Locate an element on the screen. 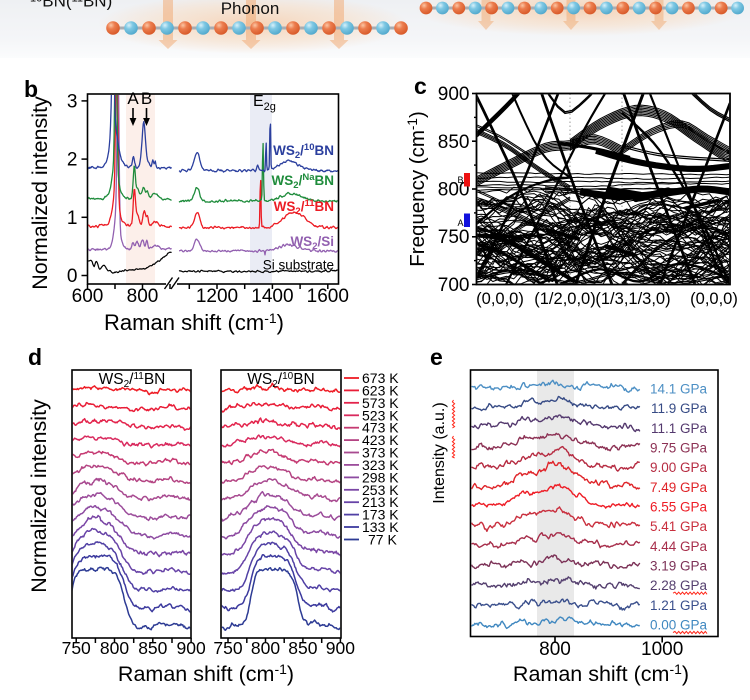 This screenshot has height=700, width=750. svg-text: 77 K is located at coordinates (382, 540).